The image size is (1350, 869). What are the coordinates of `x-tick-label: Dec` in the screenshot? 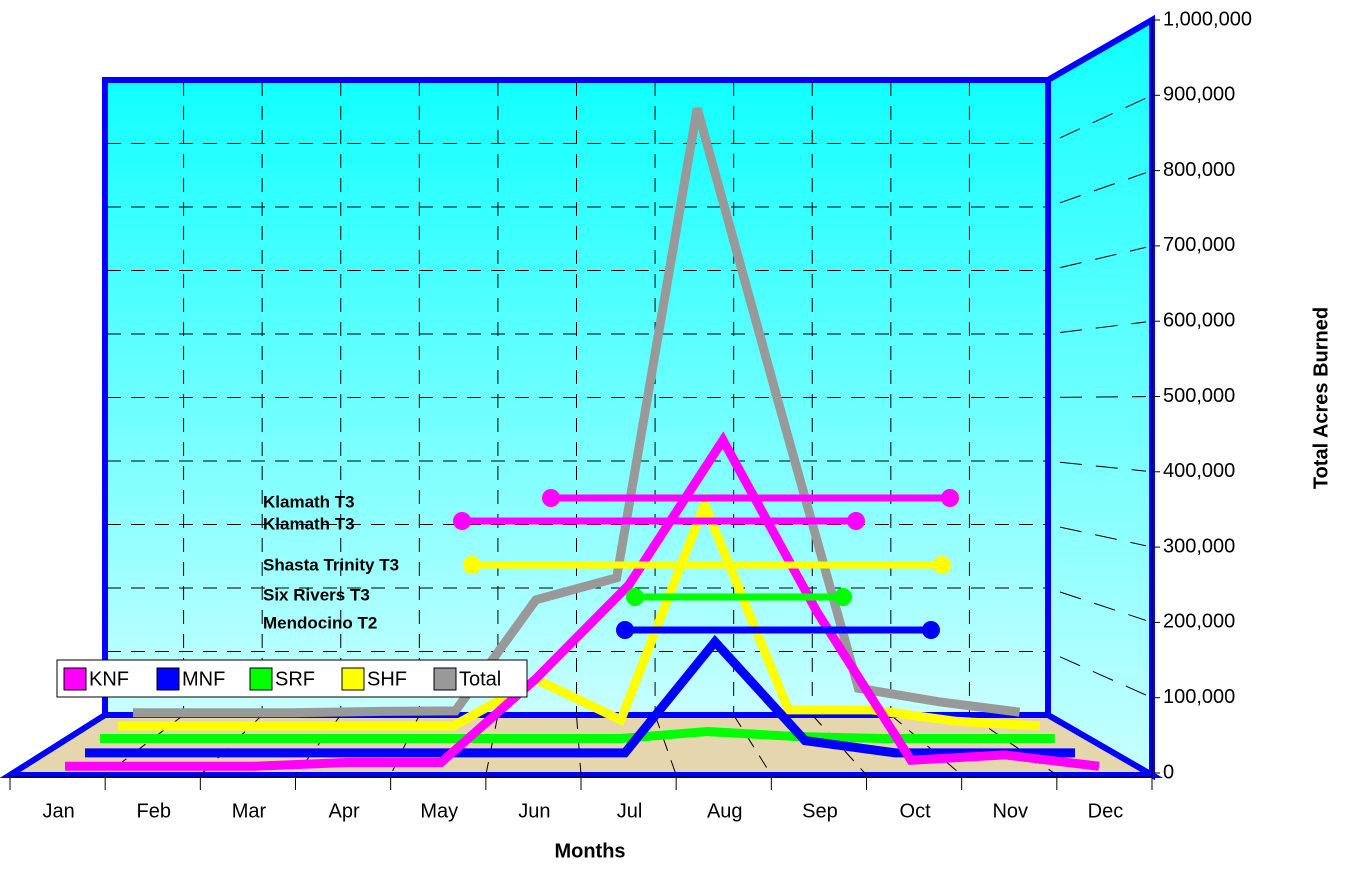 It's located at (1106, 811).